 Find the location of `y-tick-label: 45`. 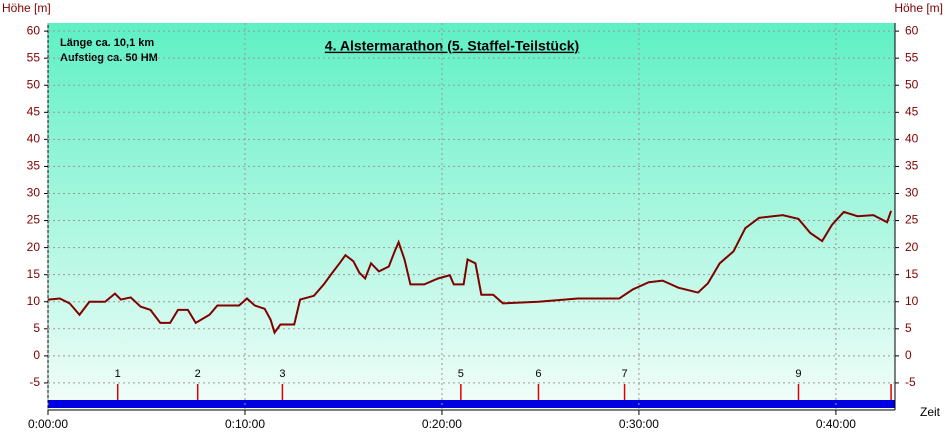

y-tick-label: 45 is located at coordinates (34, 111).